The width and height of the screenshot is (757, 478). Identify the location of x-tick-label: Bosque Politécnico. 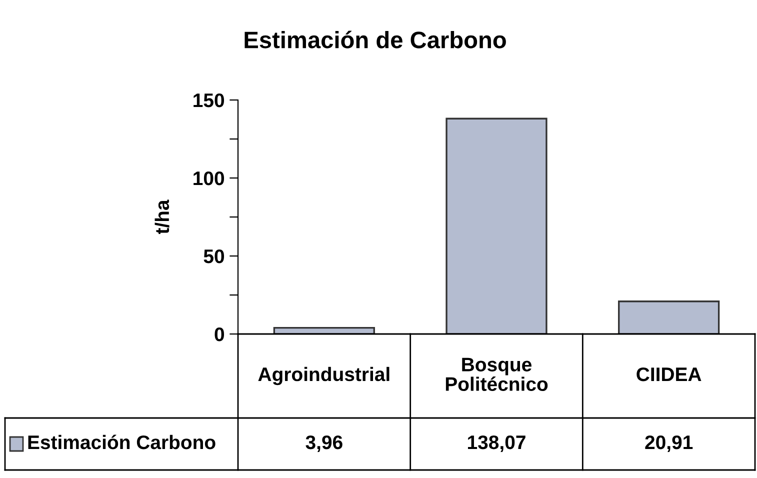
(497, 374).